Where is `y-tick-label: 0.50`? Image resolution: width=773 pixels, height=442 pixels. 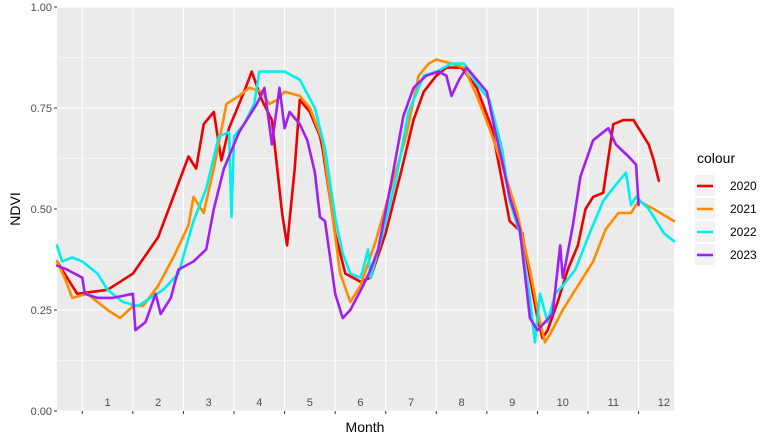 y-tick-label: 0.50 is located at coordinates (41, 210).